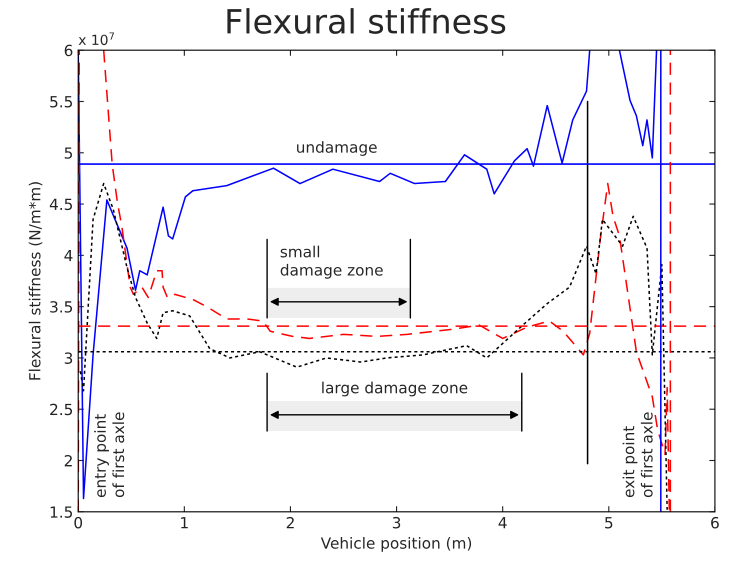  I want to click on y-tick-label: 3.5, so click(61, 307).